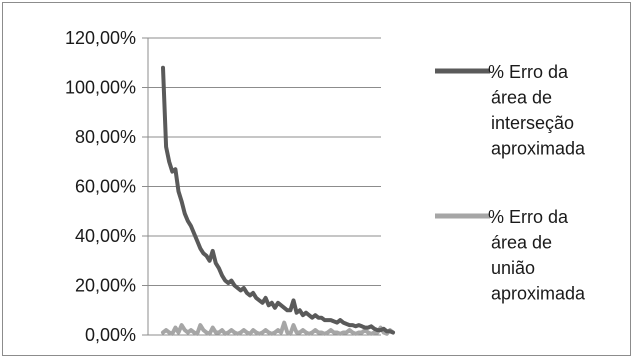 Image resolution: width=635 pixels, height=360 pixels. Describe the element at coordinates (532, 123) in the screenshot. I see `legend-label-line: interseção` at that location.